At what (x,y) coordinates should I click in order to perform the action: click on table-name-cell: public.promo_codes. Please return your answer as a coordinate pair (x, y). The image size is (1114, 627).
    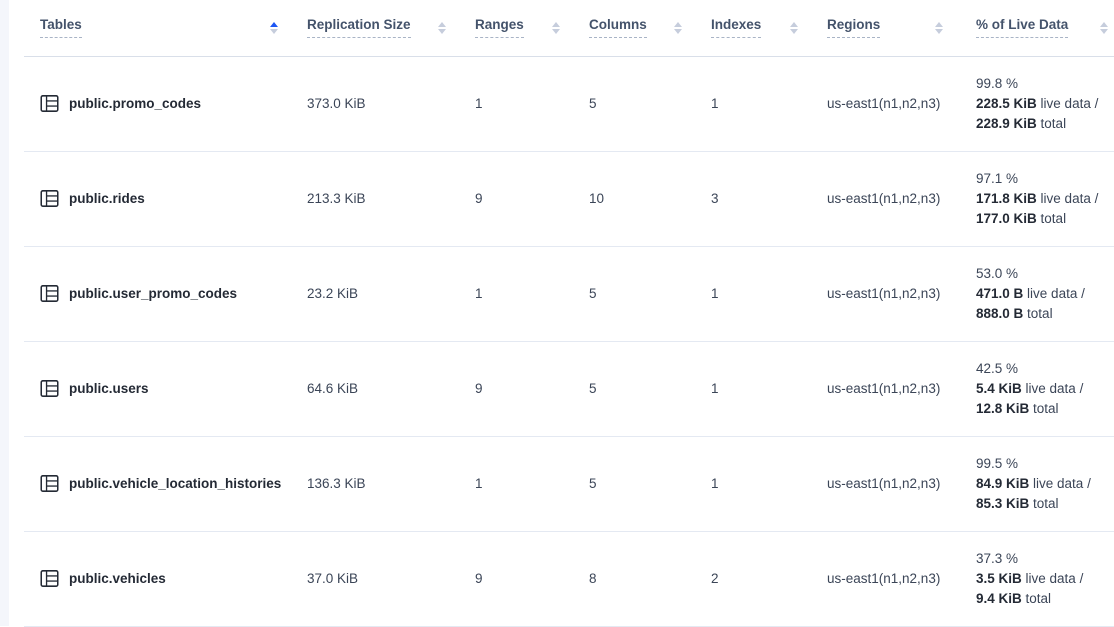
    Looking at the image, I should click on (165, 104).